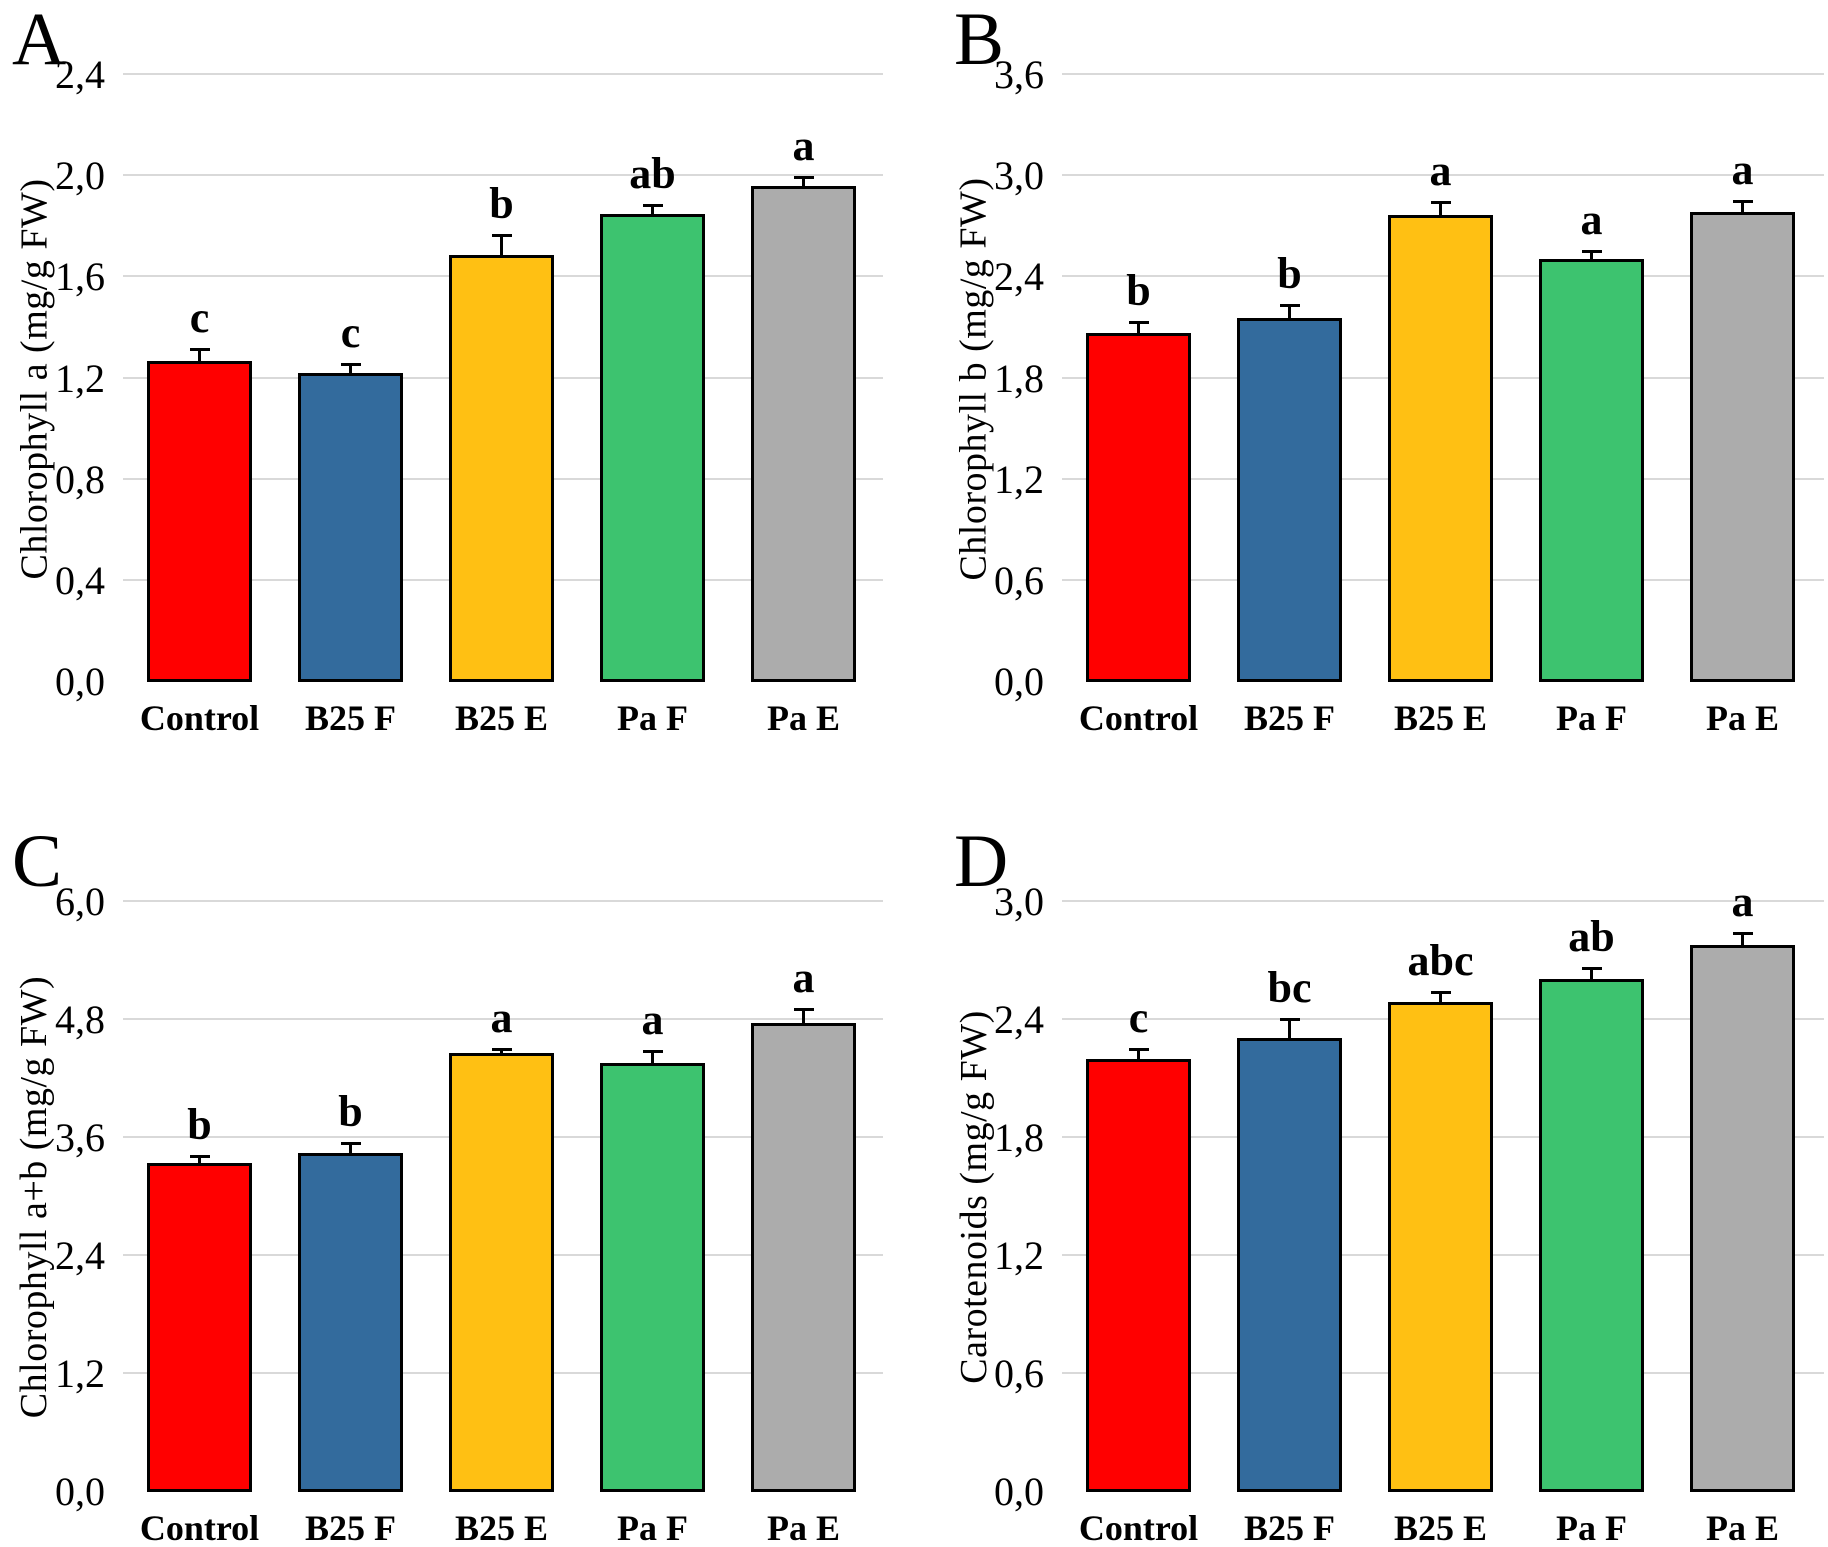  I want to click on y-axis-title: Chlorophyll a+b (mg/g FW), so click(34, 1197).